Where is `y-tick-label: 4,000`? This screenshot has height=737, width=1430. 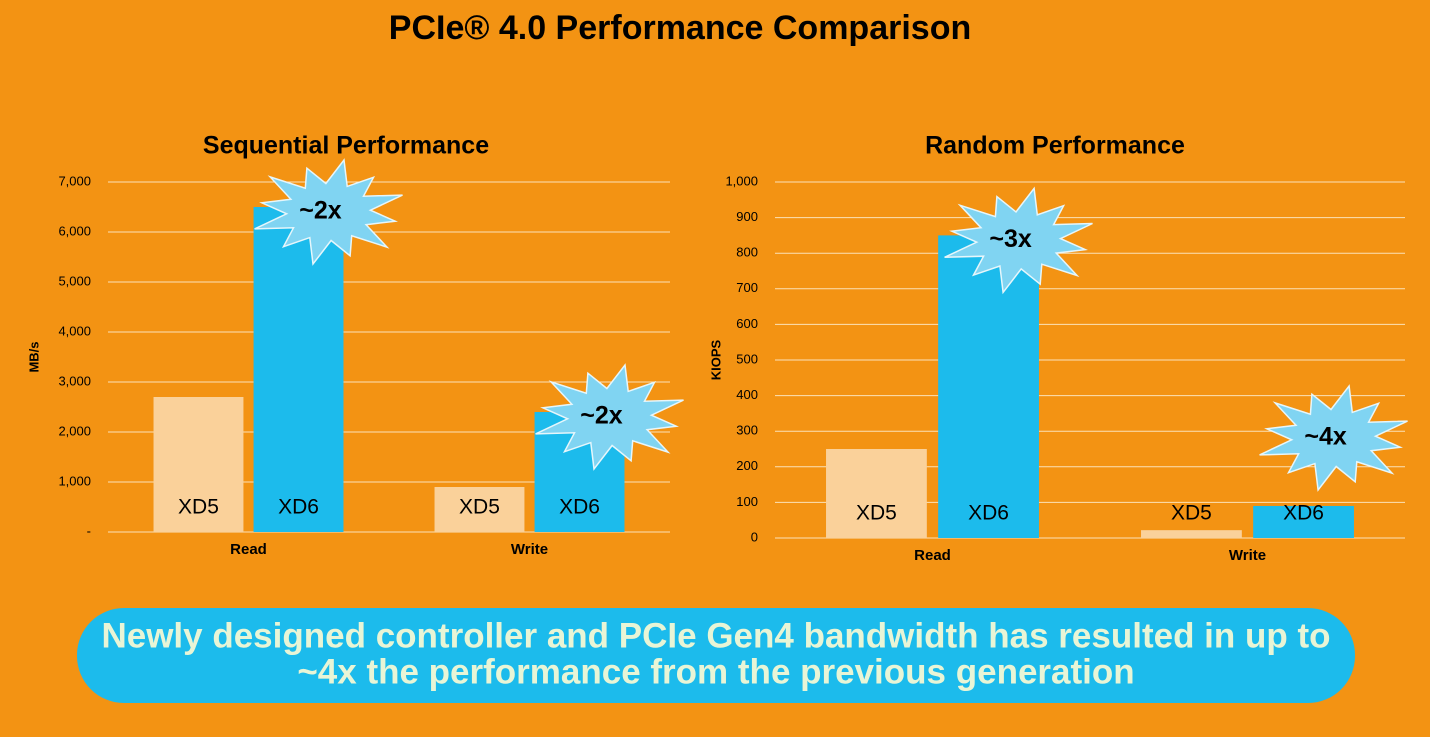 y-tick-label: 4,000 is located at coordinates (74, 330).